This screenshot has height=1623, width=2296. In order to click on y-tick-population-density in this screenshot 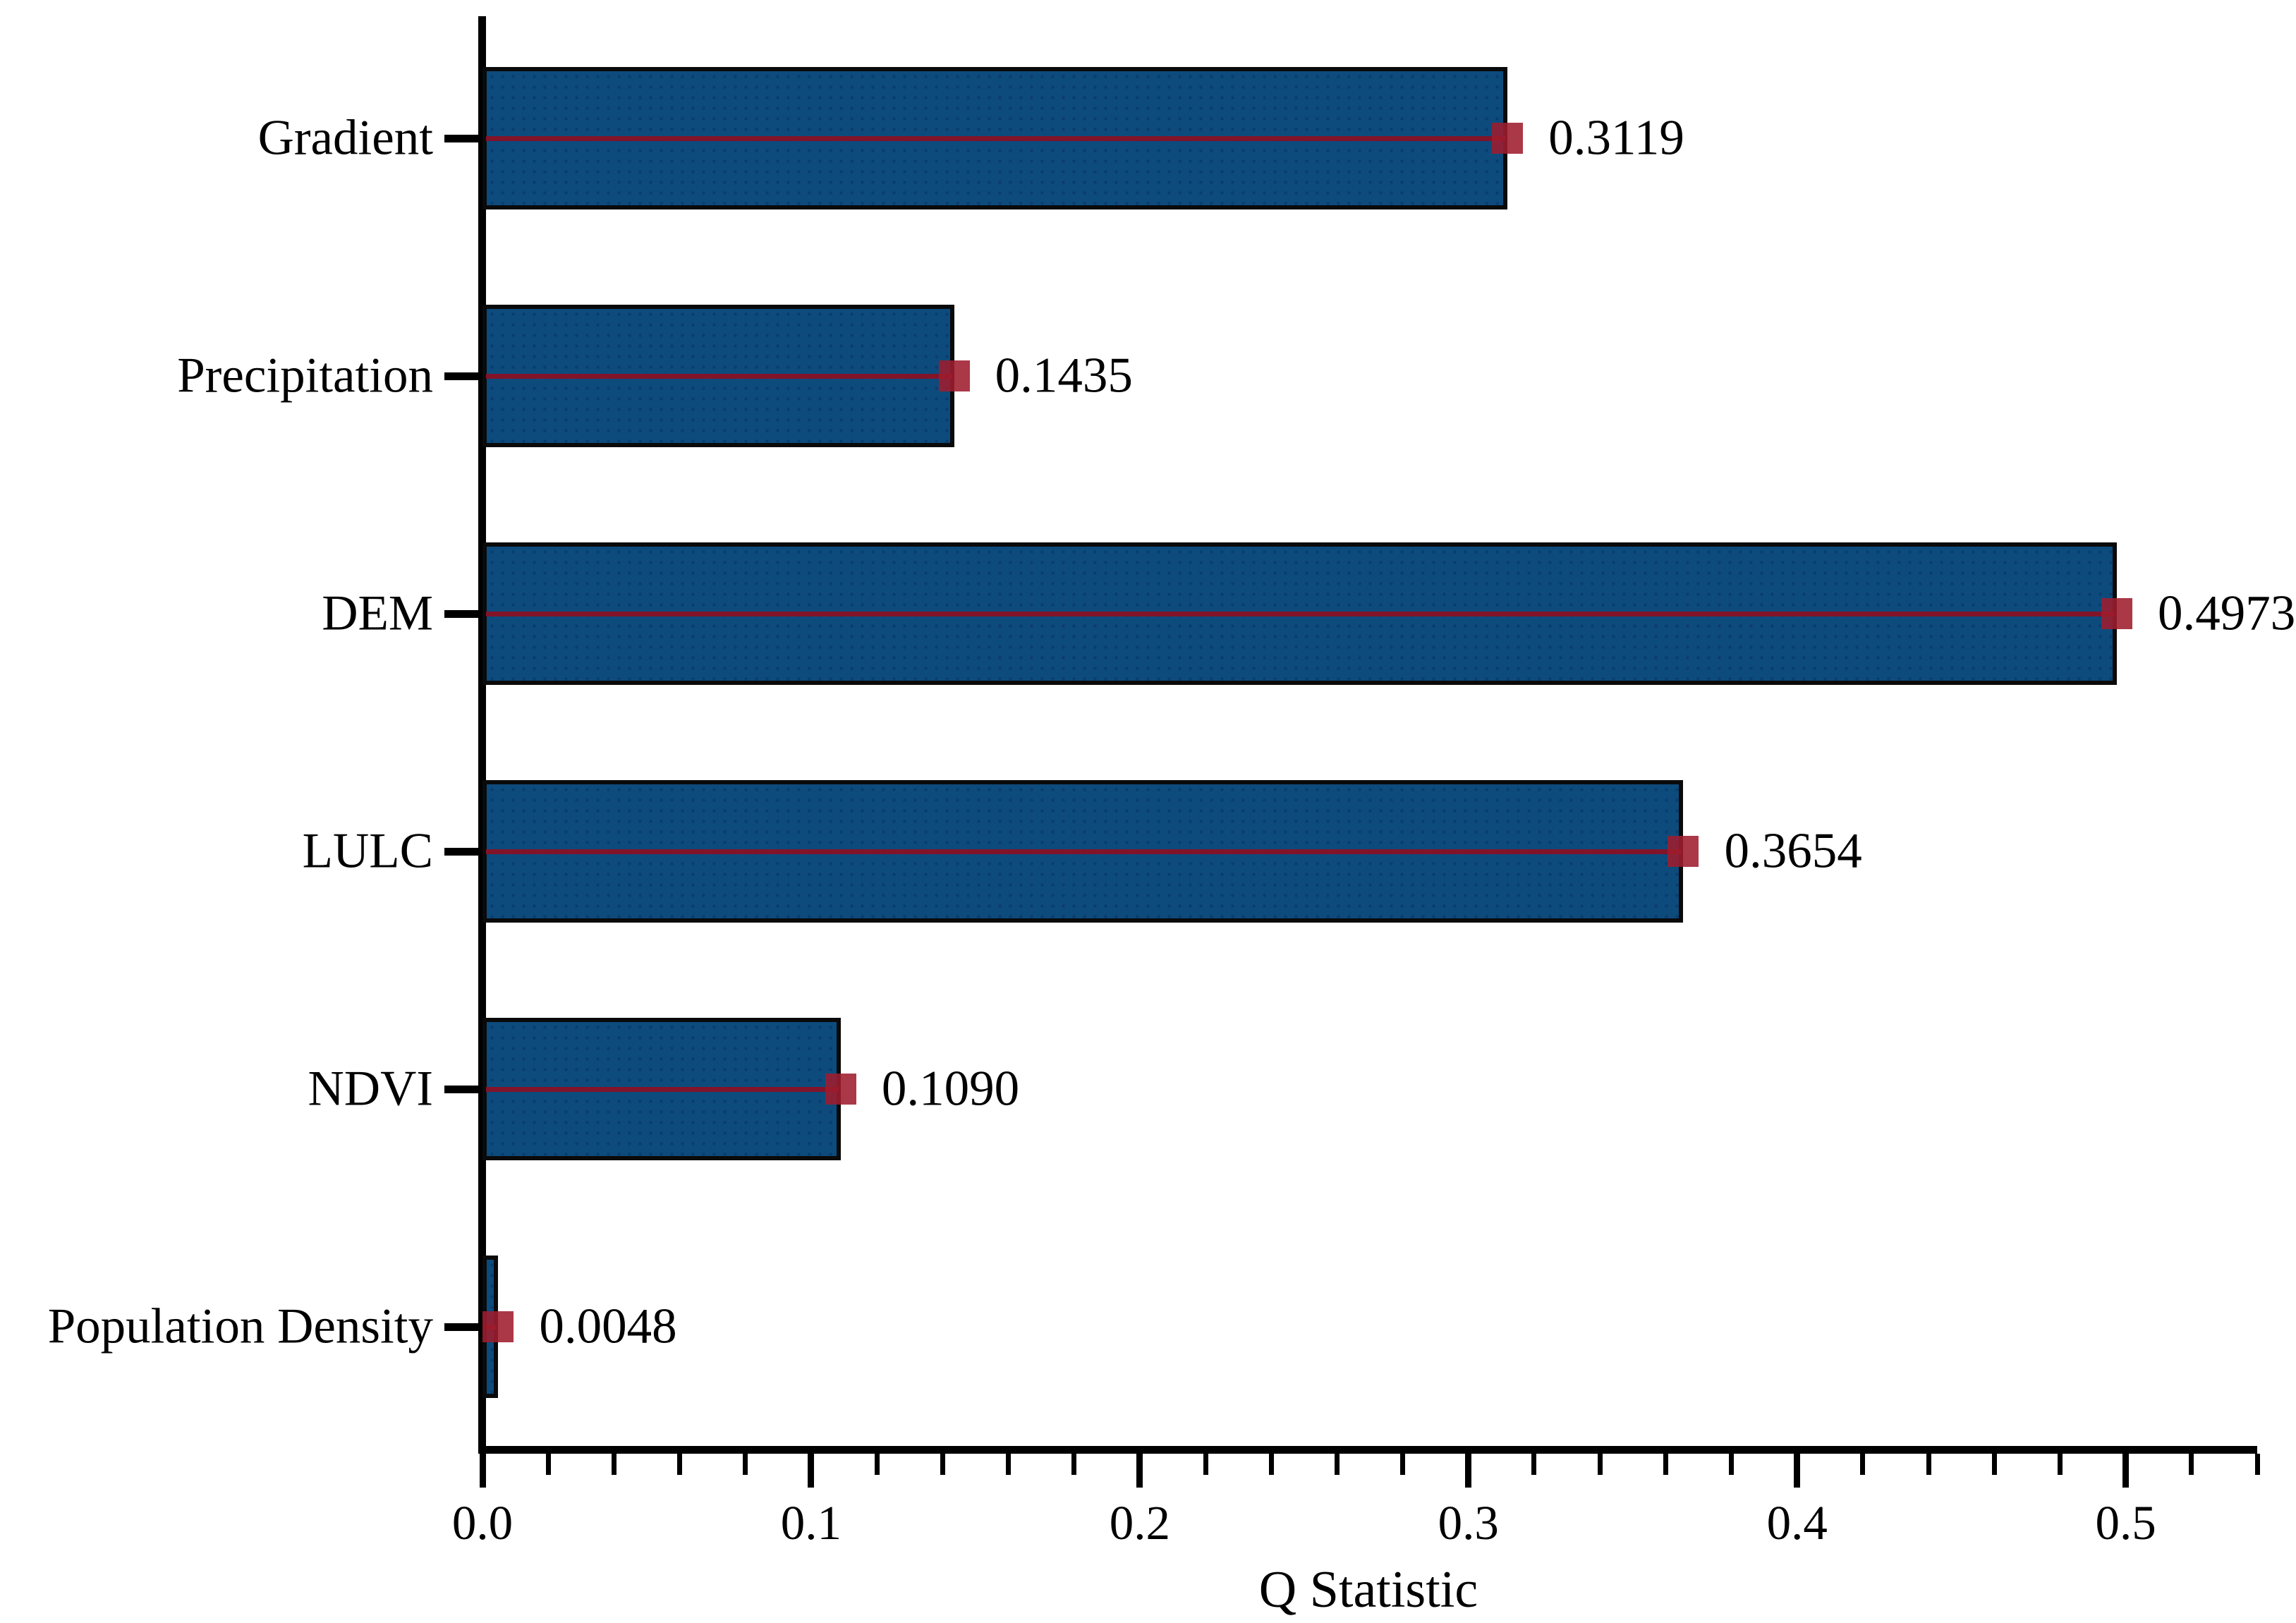, I will do `click(463, 1327)`.